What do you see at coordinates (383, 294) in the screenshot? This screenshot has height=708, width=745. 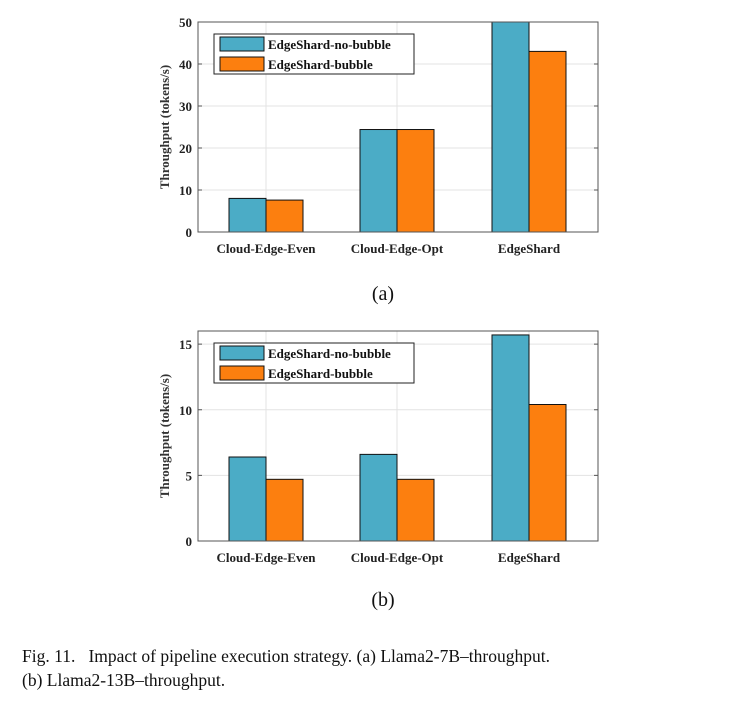 I see `panel-label: (a)` at bounding box center [383, 294].